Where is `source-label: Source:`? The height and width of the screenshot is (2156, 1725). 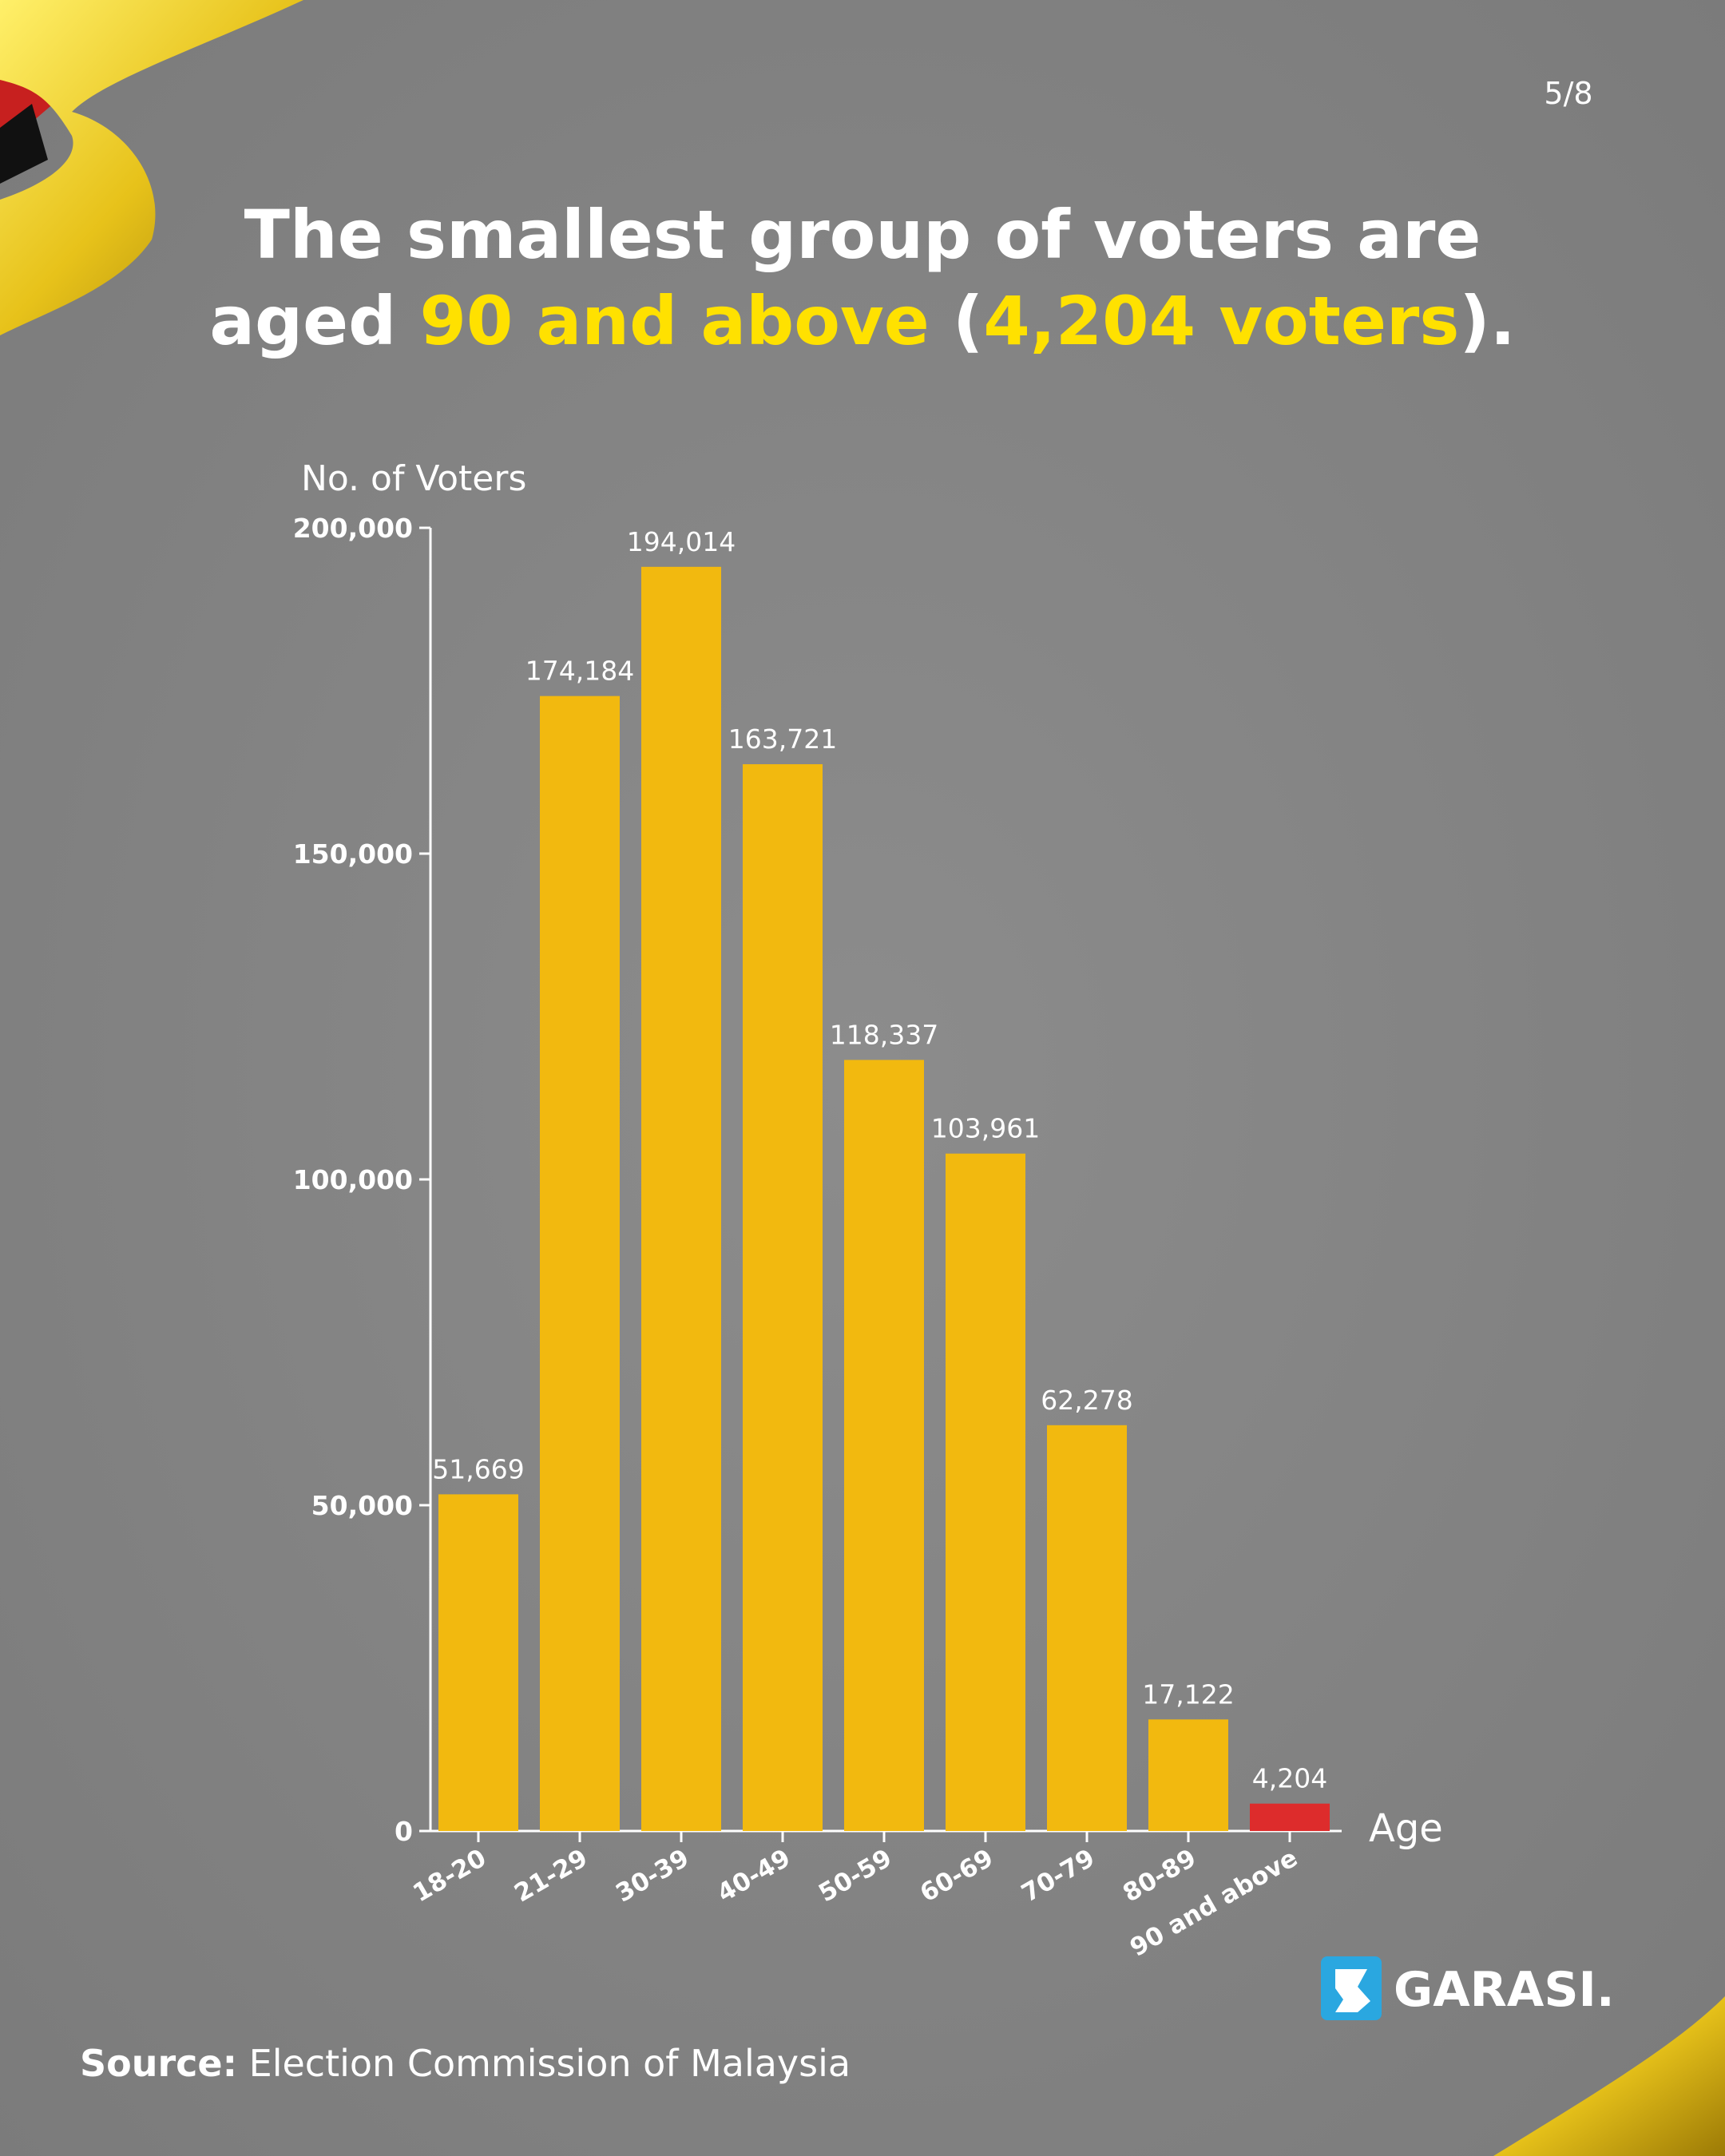
source-label: Source: is located at coordinates (158, 2063).